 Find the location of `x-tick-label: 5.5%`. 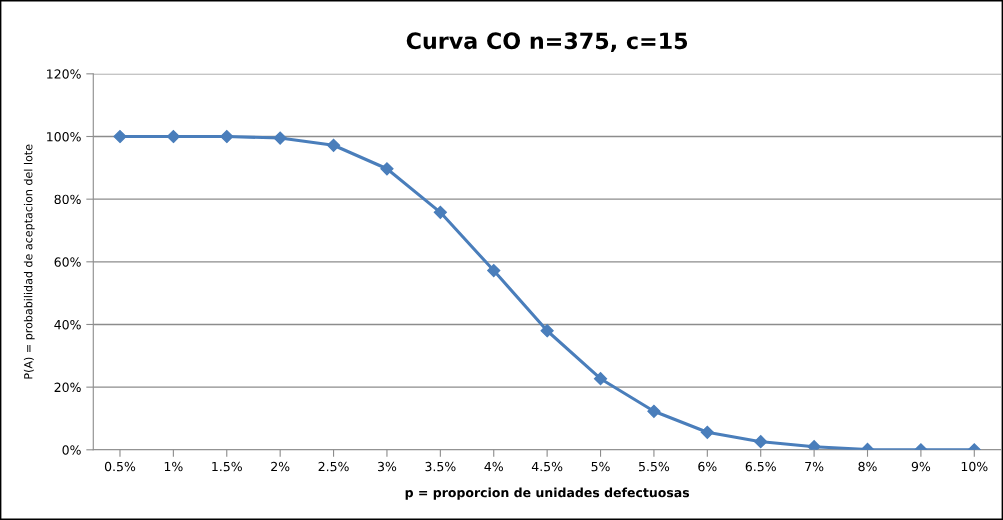

x-tick-label: 5.5% is located at coordinates (654, 466).